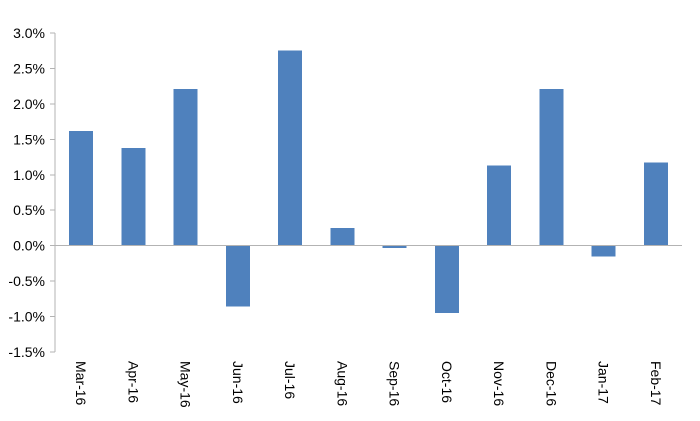 This screenshot has height=421, width=700. What do you see at coordinates (81, 383) in the screenshot?
I see `x-tick-label: Mar-16` at bounding box center [81, 383].